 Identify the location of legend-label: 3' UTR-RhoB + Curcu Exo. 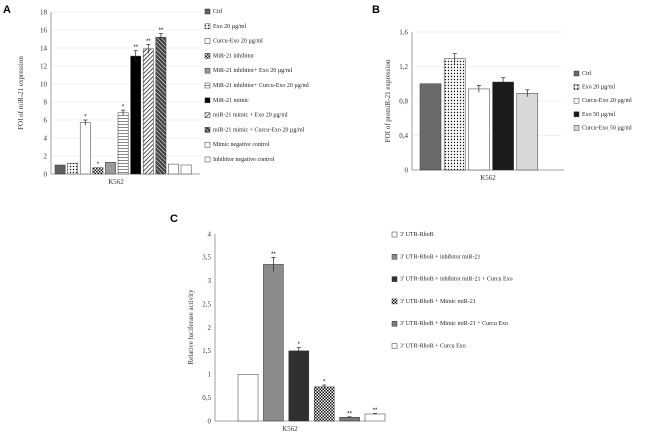
(433, 347).